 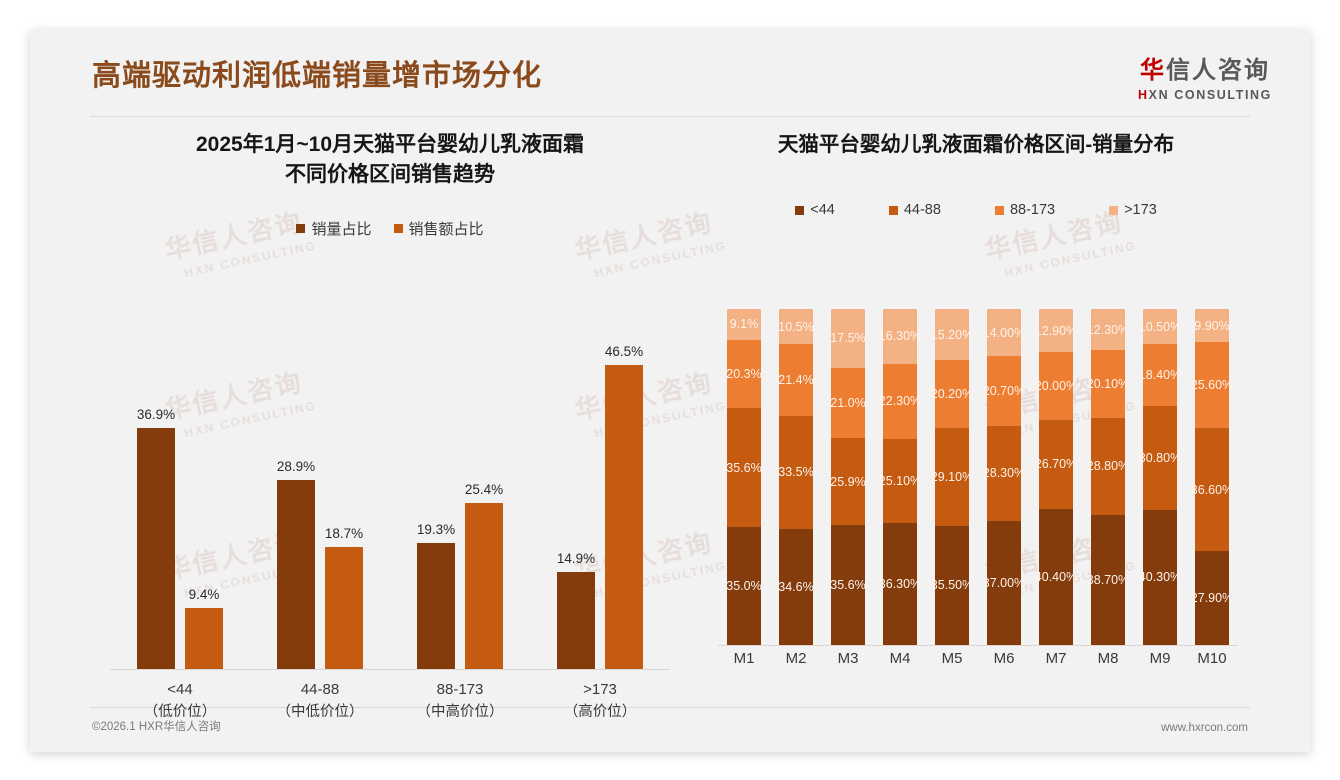 I want to click on stacked-bar-segment: 36.60%, so click(x=1212, y=490).